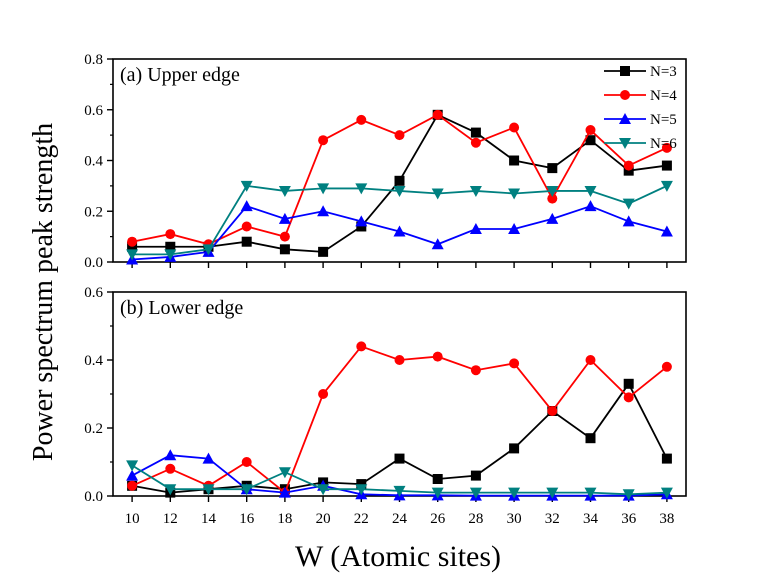 This screenshot has width=764, height=586. Describe the element at coordinates (663, 96) in the screenshot. I see `legend-label: N=4` at that location.